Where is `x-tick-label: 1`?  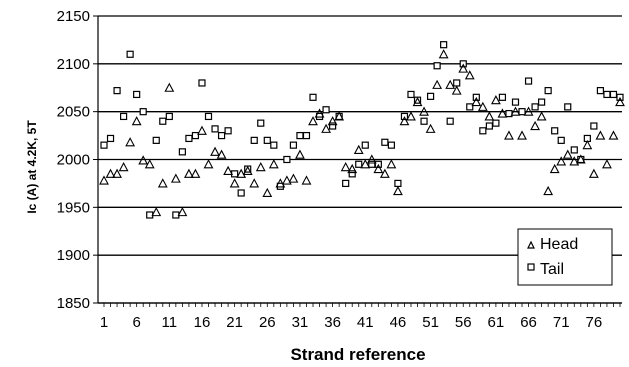
x-tick-label: 1 is located at coordinates (104, 322).